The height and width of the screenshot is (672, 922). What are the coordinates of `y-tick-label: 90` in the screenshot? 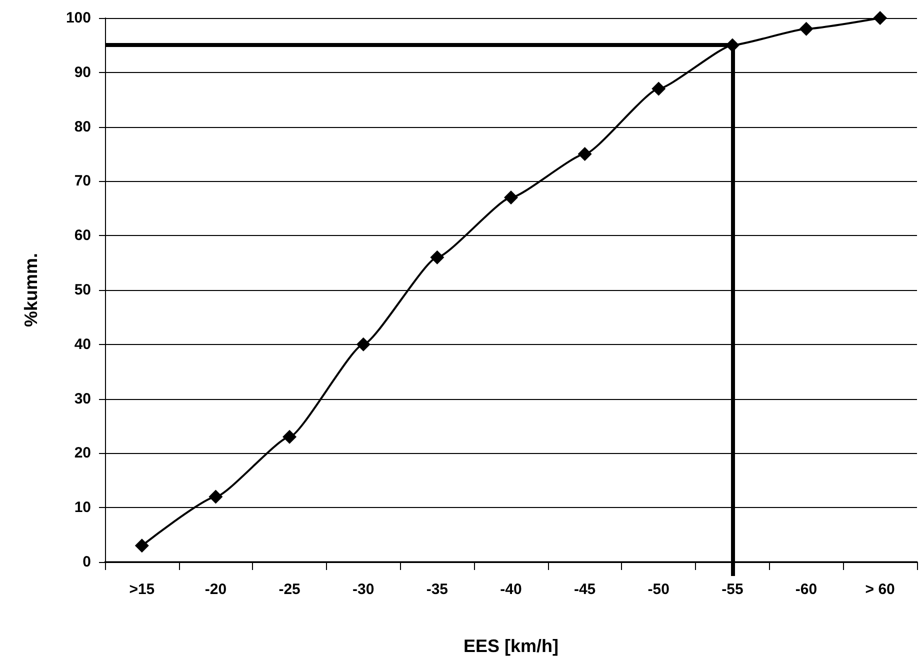 It's located at (82, 72).